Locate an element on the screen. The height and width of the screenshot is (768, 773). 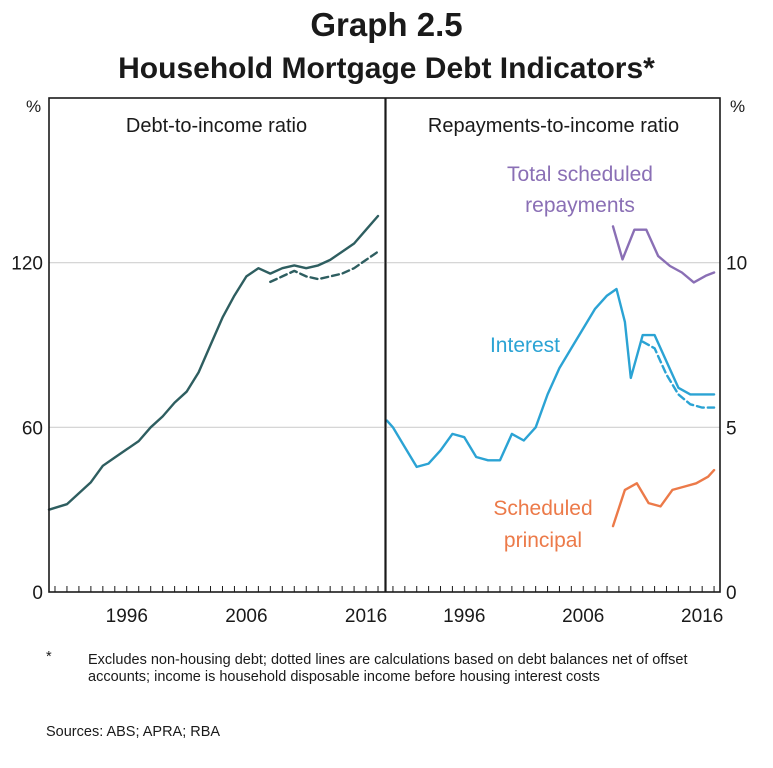
y-tick-label: 60 is located at coordinates (32, 428).